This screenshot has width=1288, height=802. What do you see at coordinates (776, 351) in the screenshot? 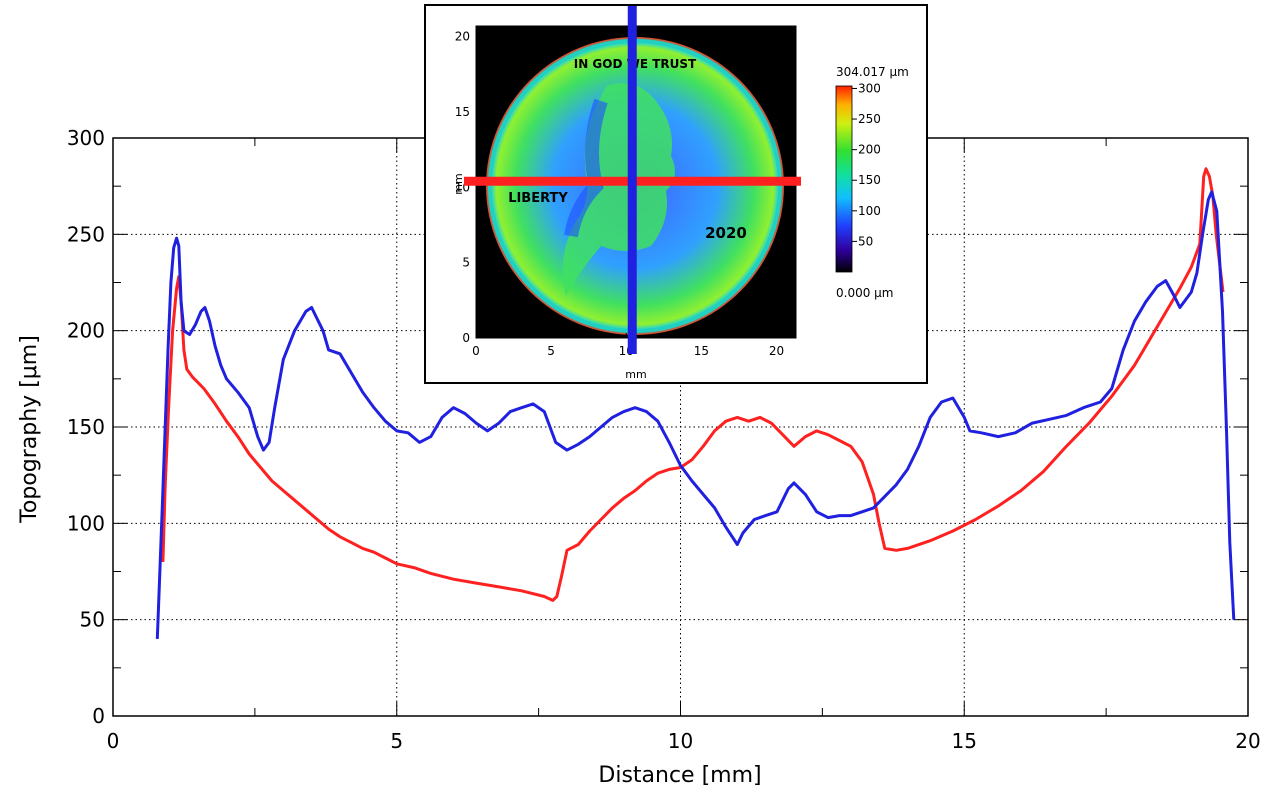
I see `inset-x-tick-label: 20` at bounding box center [776, 351].